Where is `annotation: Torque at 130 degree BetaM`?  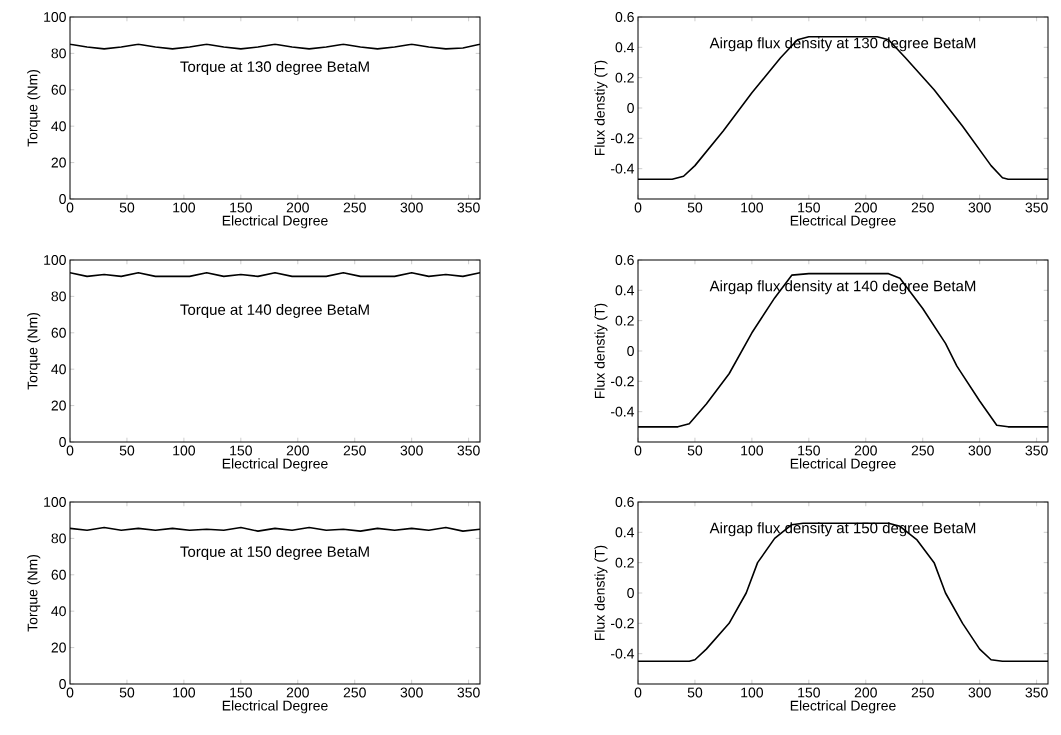
annotation: Torque at 130 degree BetaM is located at coordinates (274, 67).